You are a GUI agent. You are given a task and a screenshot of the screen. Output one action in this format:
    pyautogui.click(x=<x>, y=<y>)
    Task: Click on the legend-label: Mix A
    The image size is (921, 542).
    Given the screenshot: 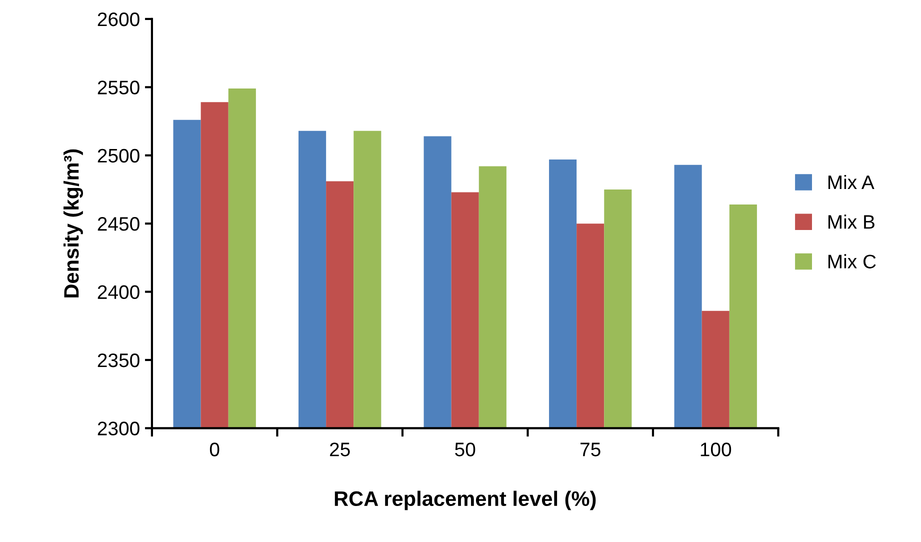 What is the action you would take?
    pyautogui.click(x=851, y=182)
    